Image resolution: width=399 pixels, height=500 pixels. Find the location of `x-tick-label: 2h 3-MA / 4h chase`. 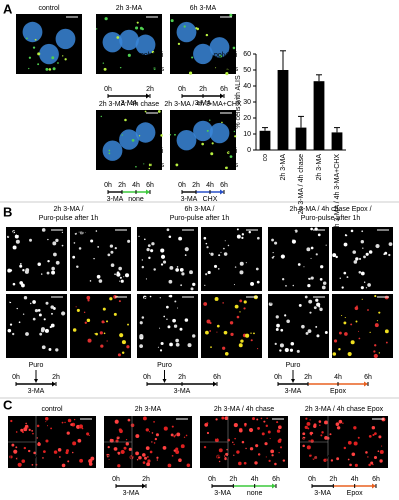

x-tick-label: 2h 3-MA / 4h chase is located at coordinates (301, 184).